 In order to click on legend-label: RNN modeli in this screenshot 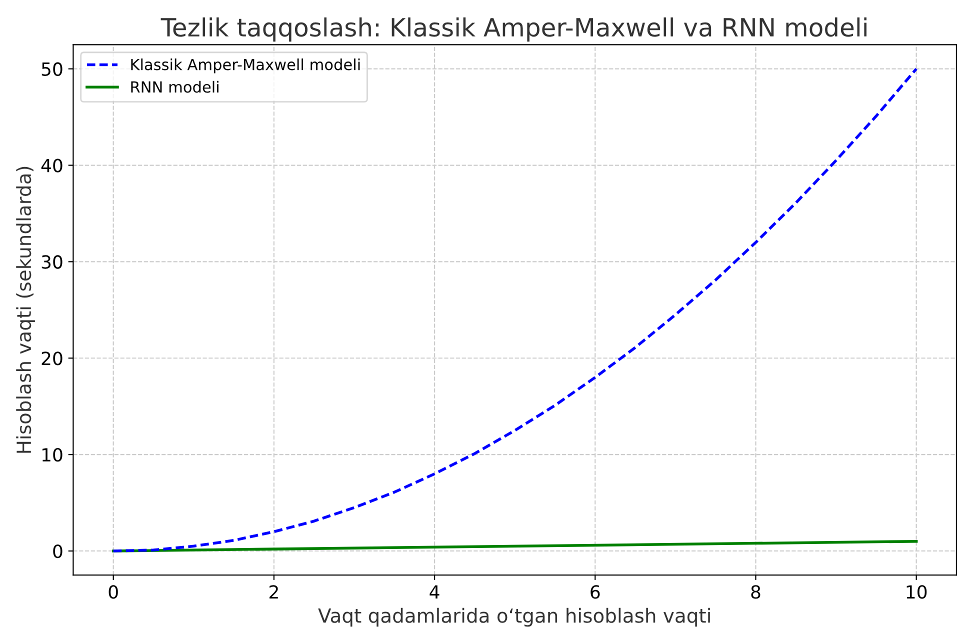, I will do `click(174, 86)`.